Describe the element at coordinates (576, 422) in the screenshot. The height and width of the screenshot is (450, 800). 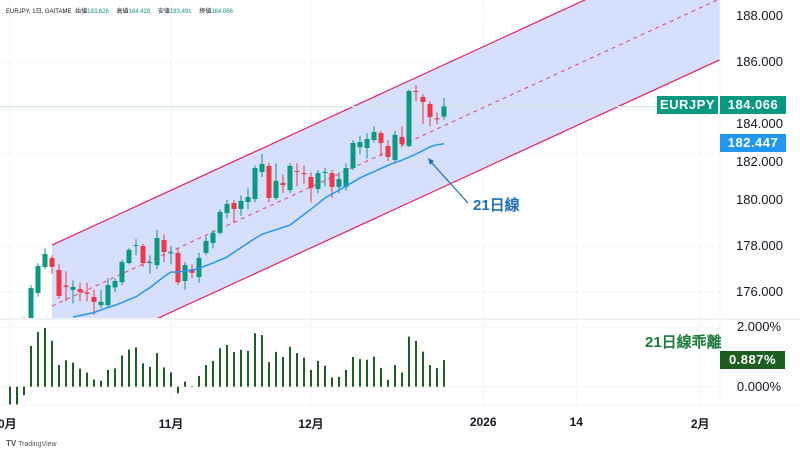
I see `time-tick-label: 14` at that location.